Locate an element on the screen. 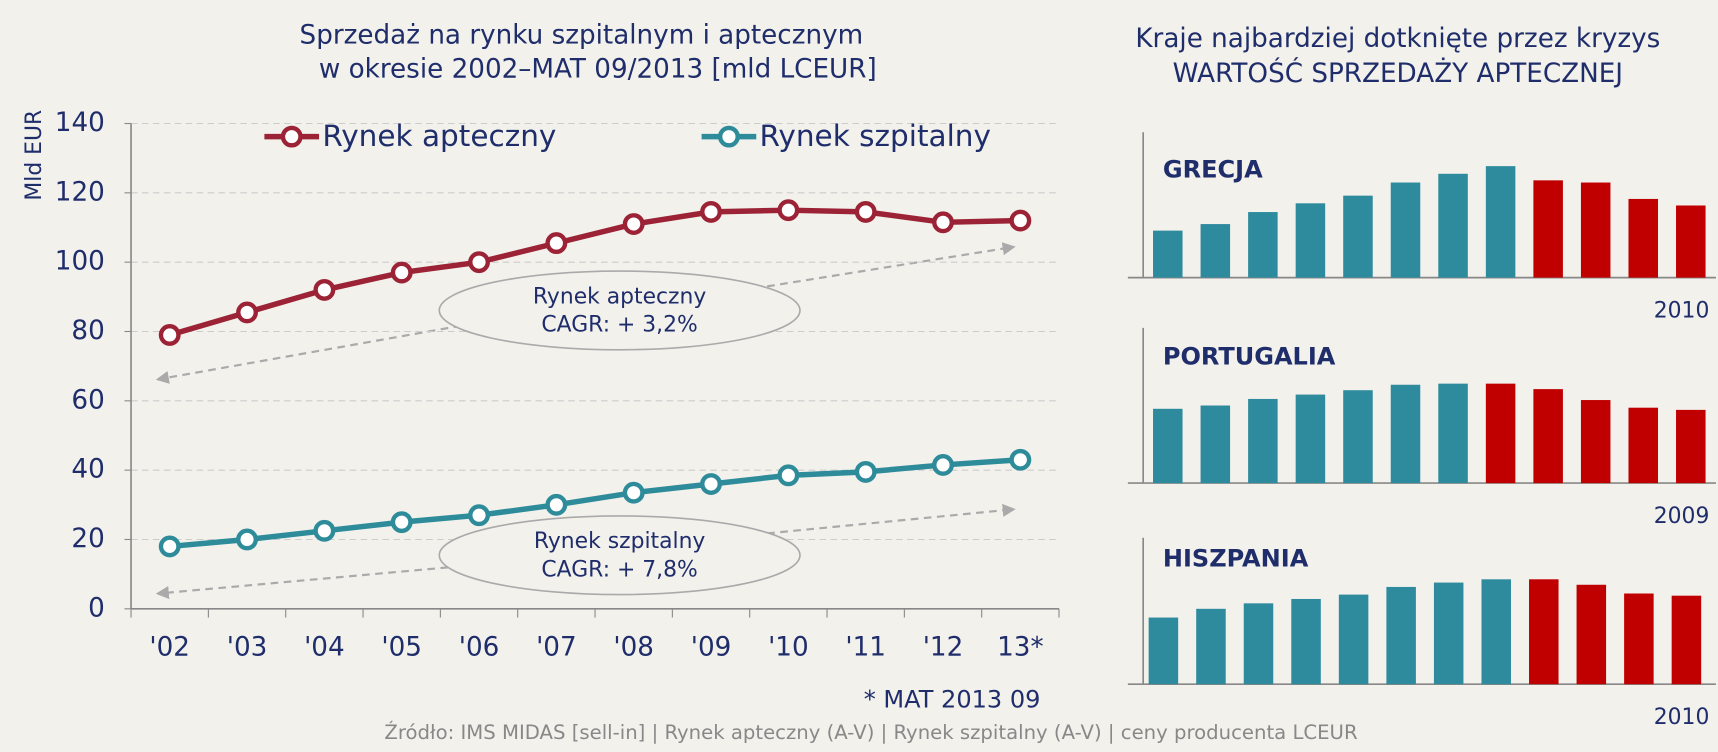  annotation: Rynek szpitalny is located at coordinates (620, 541).